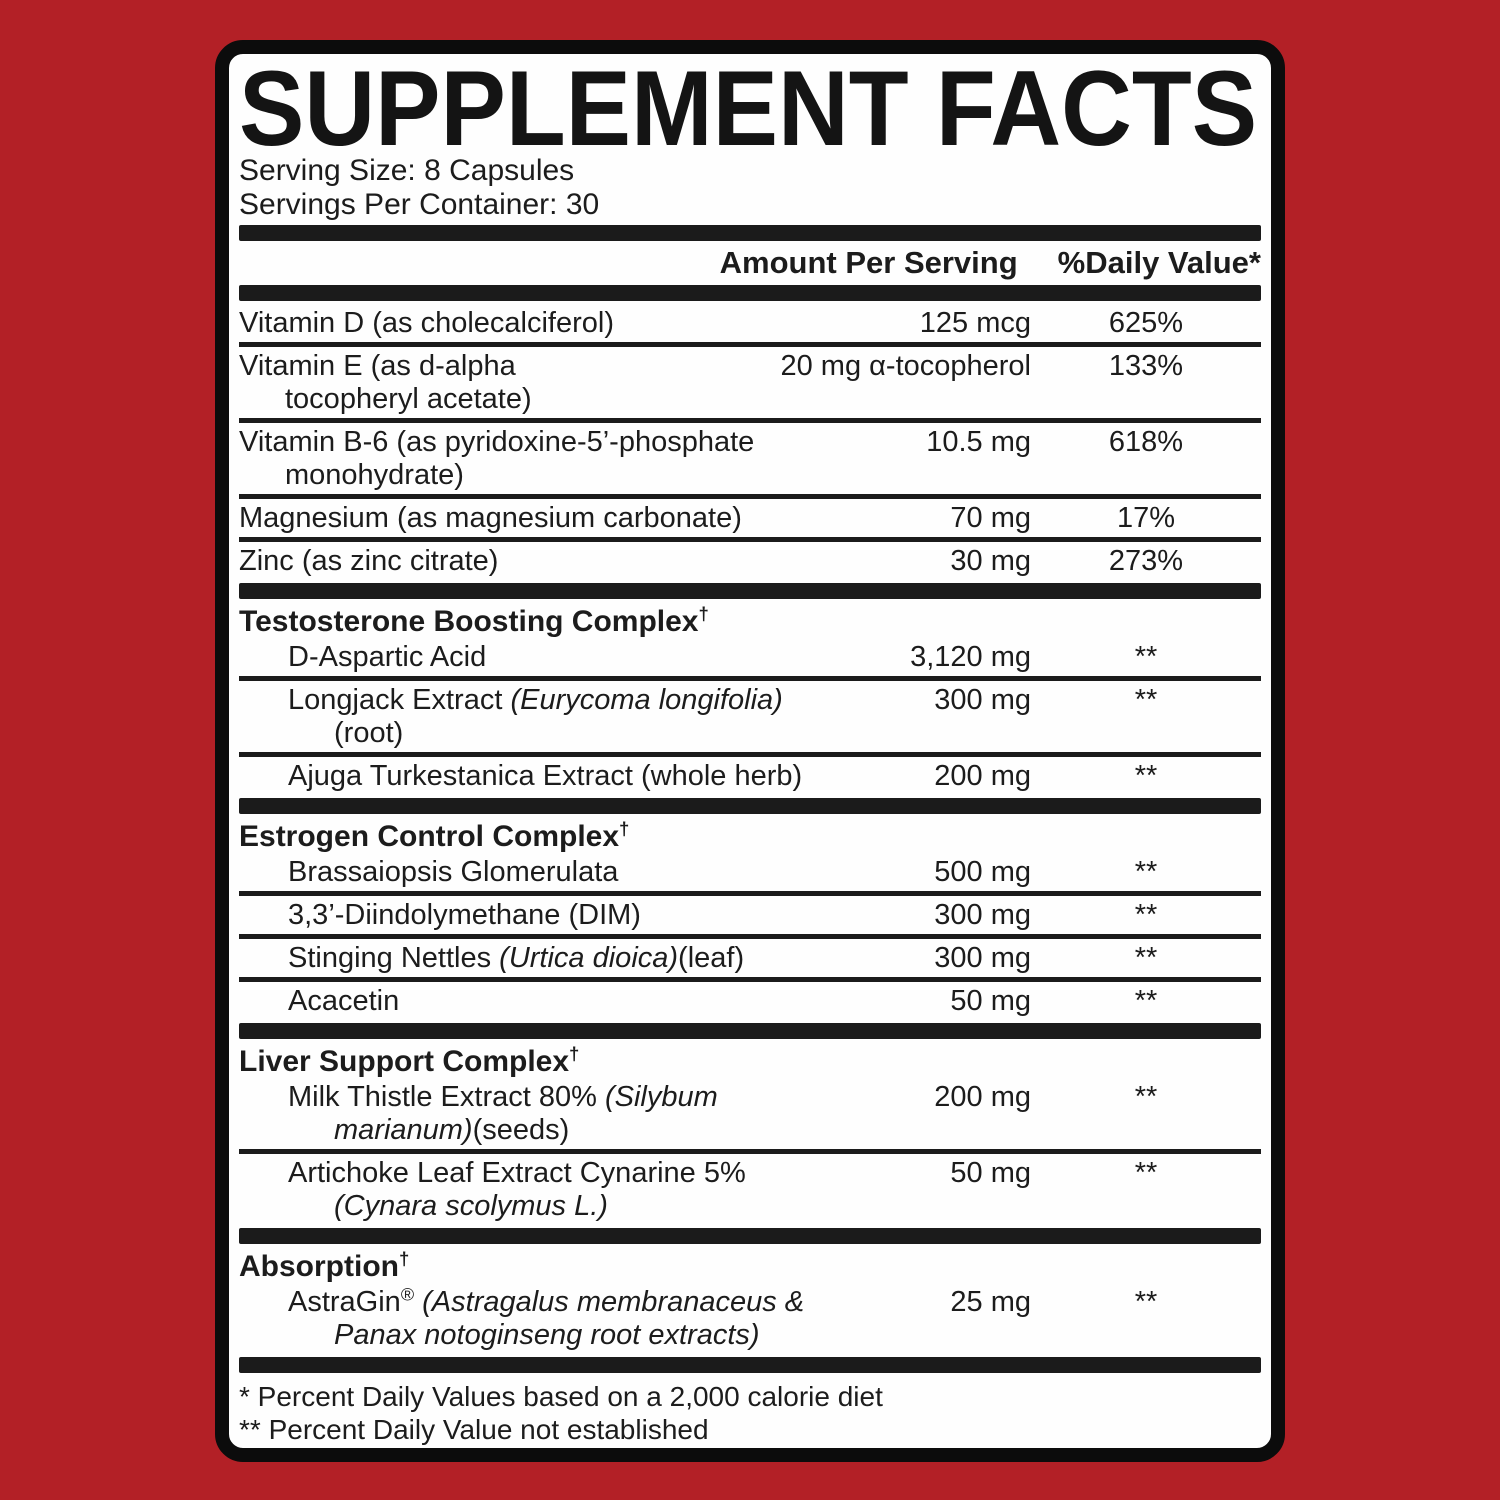 The width and height of the screenshot is (1500, 1500). What do you see at coordinates (618, 1301) in the screenshot?
I see `ingredient-name-line: AstraGin® (Astragalus membranaceus &` at bounding box center [618, 1301].